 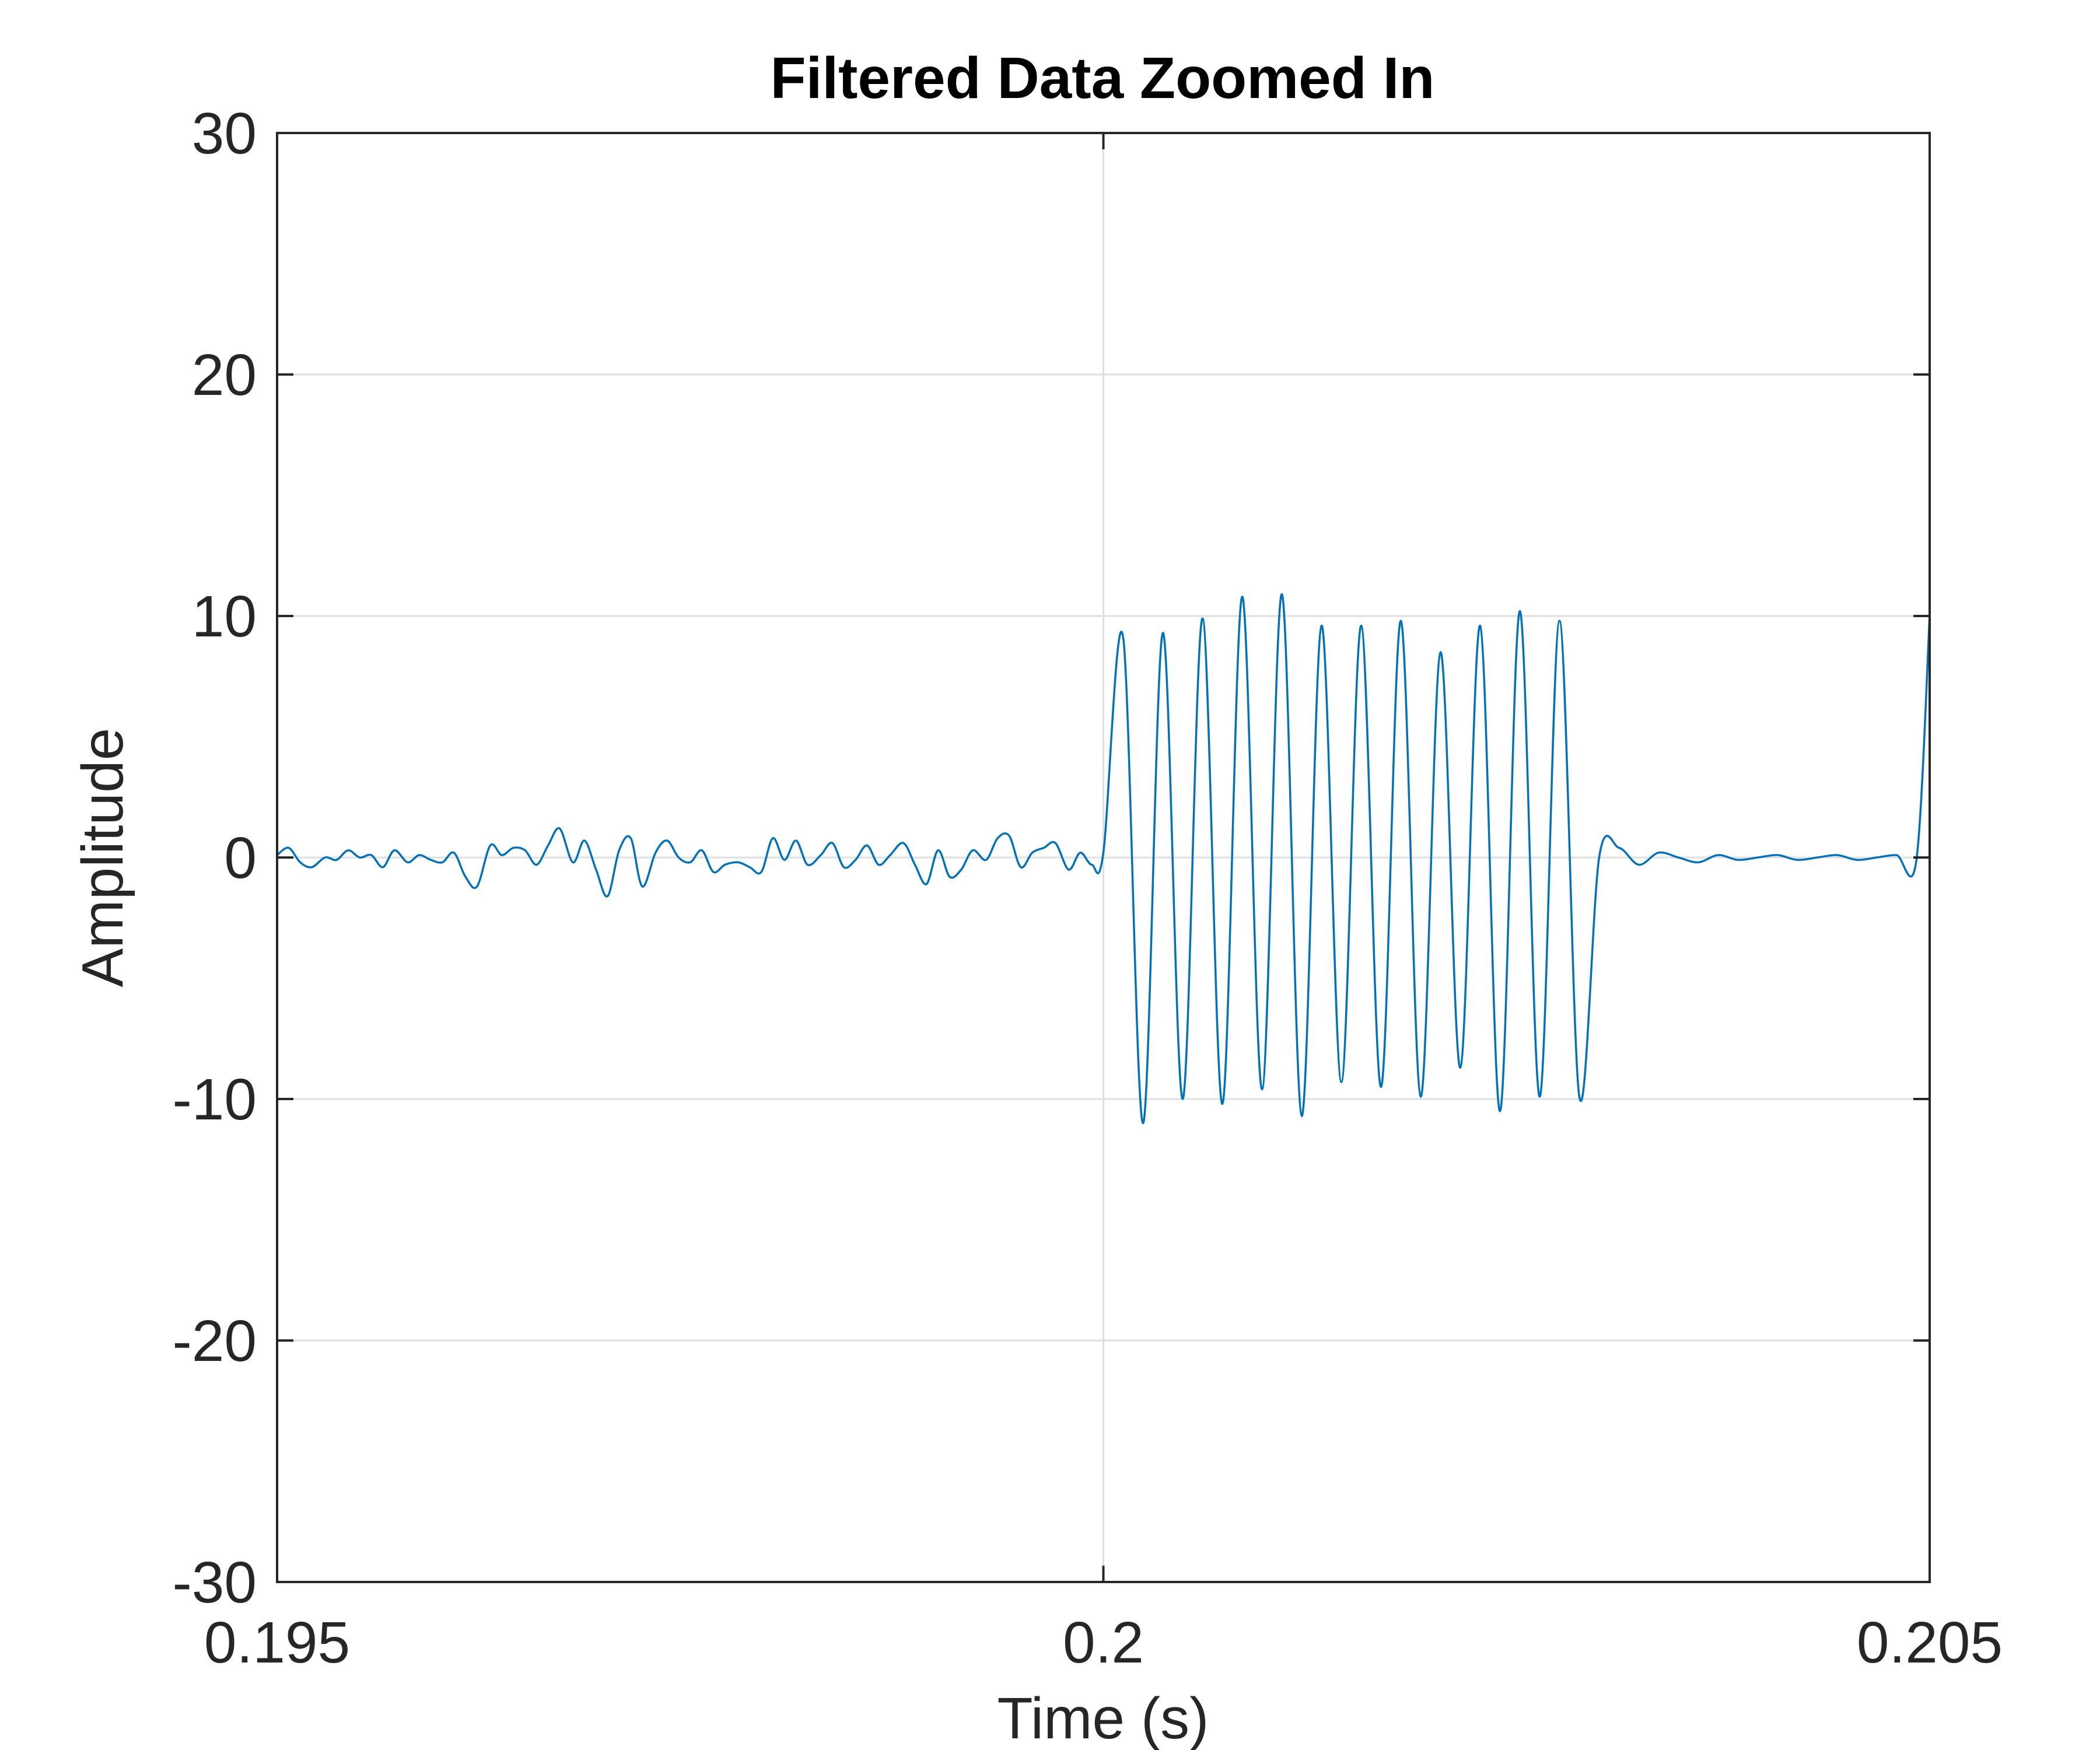 I want to click on x-tick-label: 0.2, so click(x=1103, y=1643).